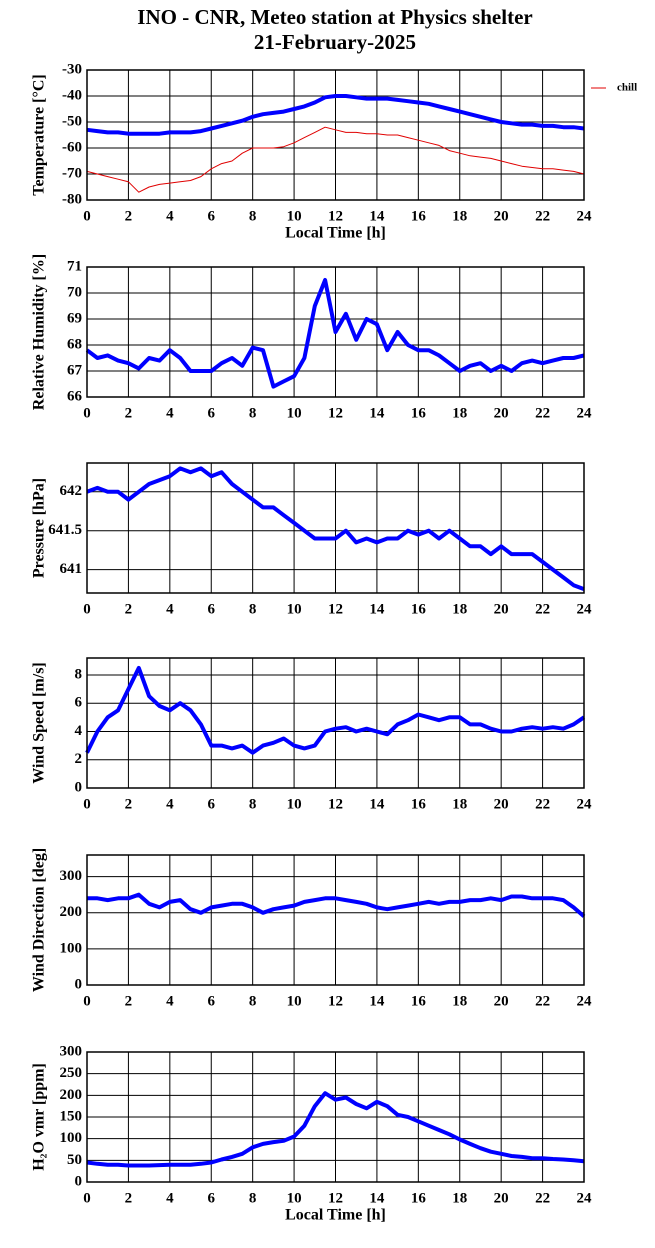  Describe the element at coordinates (75, 370) in the screenshot. I see `y-tick-label: 67` at that location.